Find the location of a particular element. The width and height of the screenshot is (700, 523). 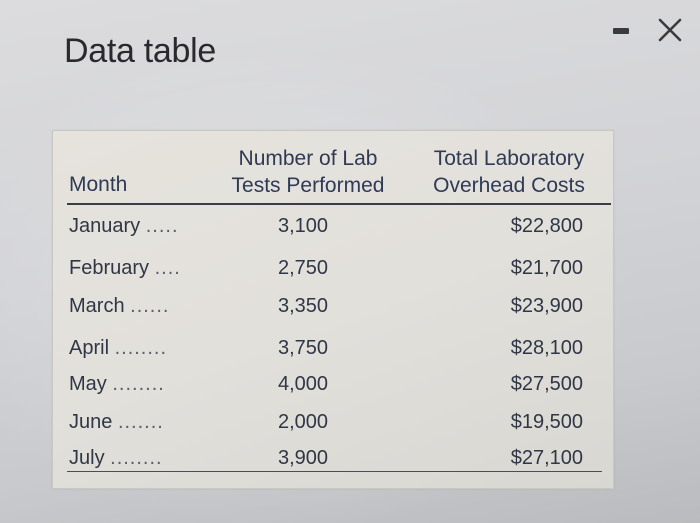

cost-cell: $23,900 is located at coordinates (546, 306).